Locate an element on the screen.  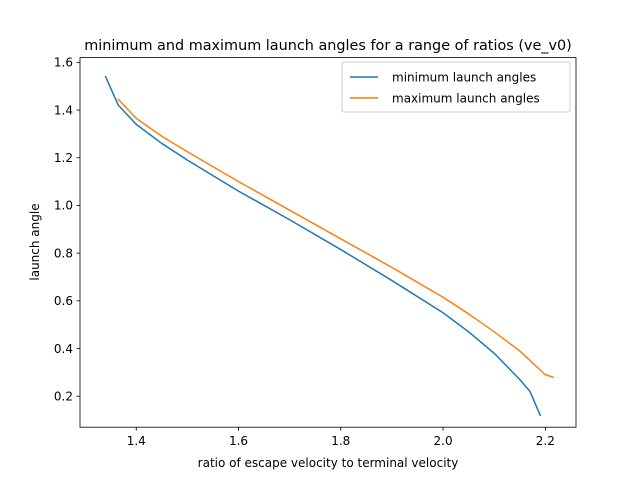
y-tick-label: 0.2 is located at coordinates (63, 397).